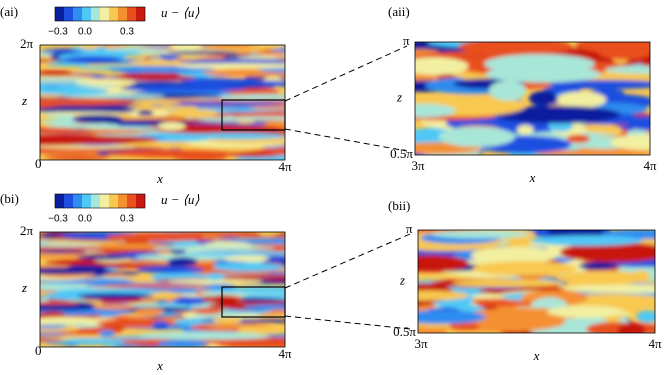 This screenshot has width=664, height=375. Describe the element at coordinates (418, 165) in the screenshot. I see `x-tick-label: 3π` at that location.